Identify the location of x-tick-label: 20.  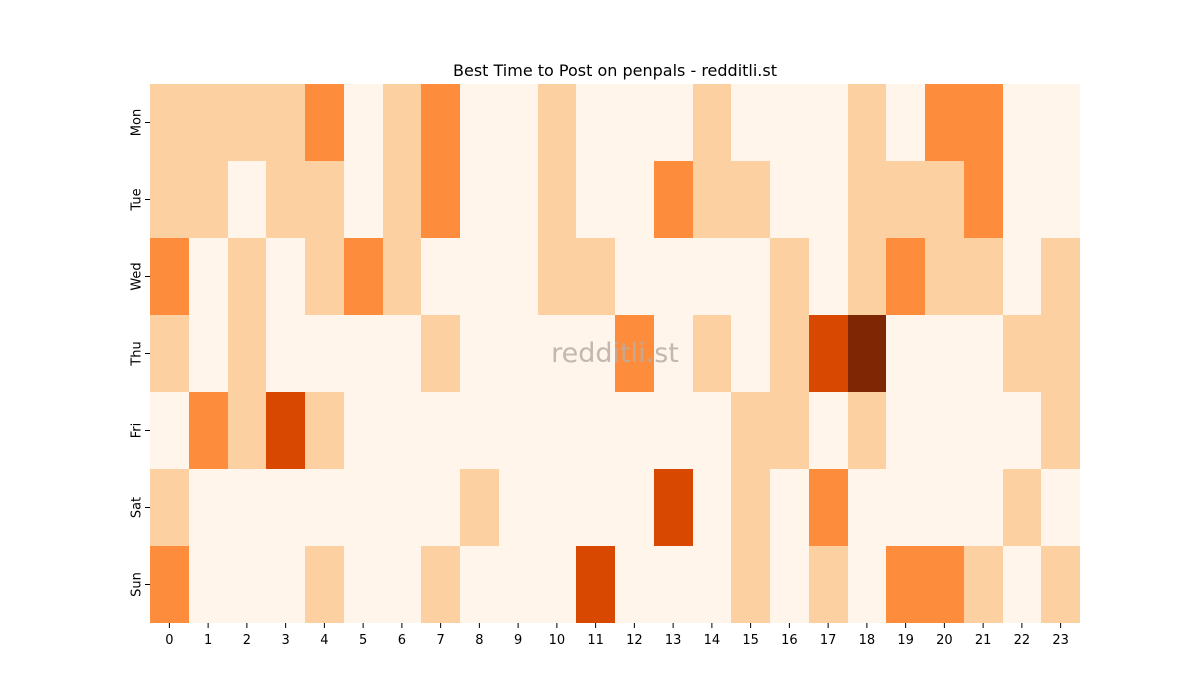
(944, 640).